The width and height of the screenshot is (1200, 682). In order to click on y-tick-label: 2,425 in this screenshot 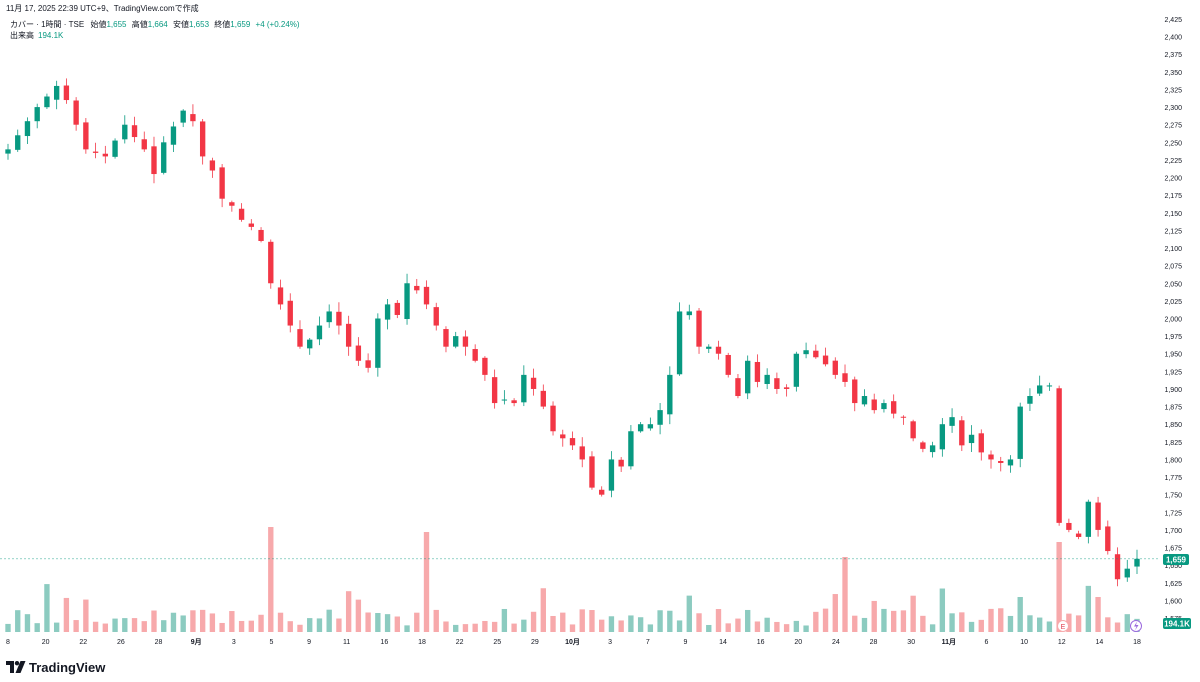, I will do `click(1173, 20)`.